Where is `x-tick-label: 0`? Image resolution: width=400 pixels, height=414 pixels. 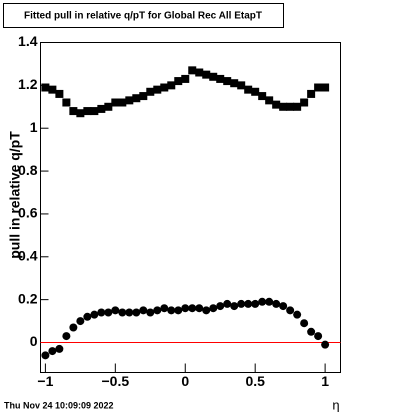
x-tick-label: 0 is located at coordinates (185, 381).